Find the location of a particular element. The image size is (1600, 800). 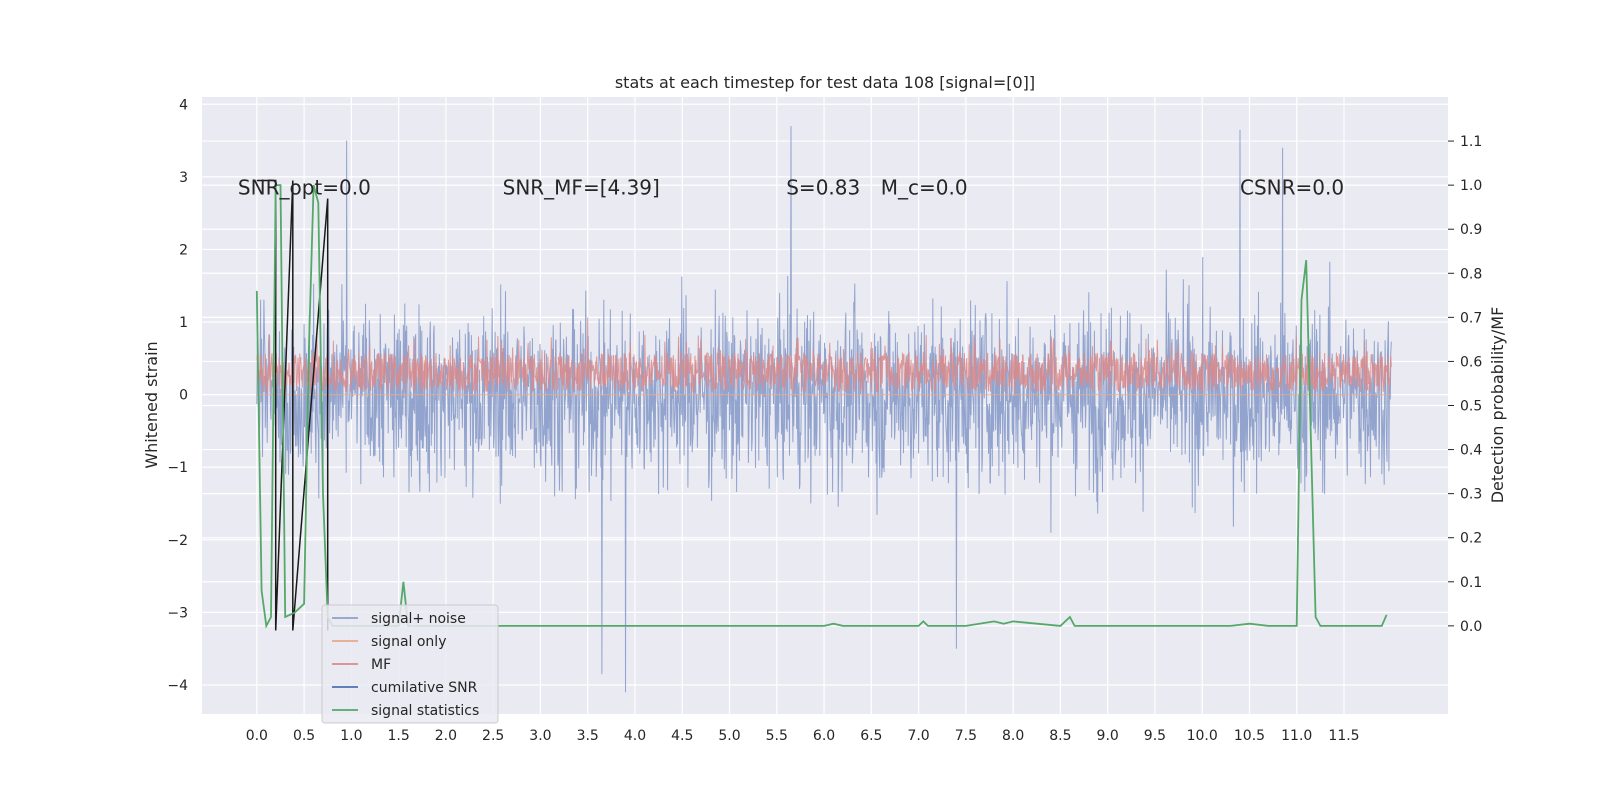

x-tick-label: 0.0 is located at coordinates (257, 736).